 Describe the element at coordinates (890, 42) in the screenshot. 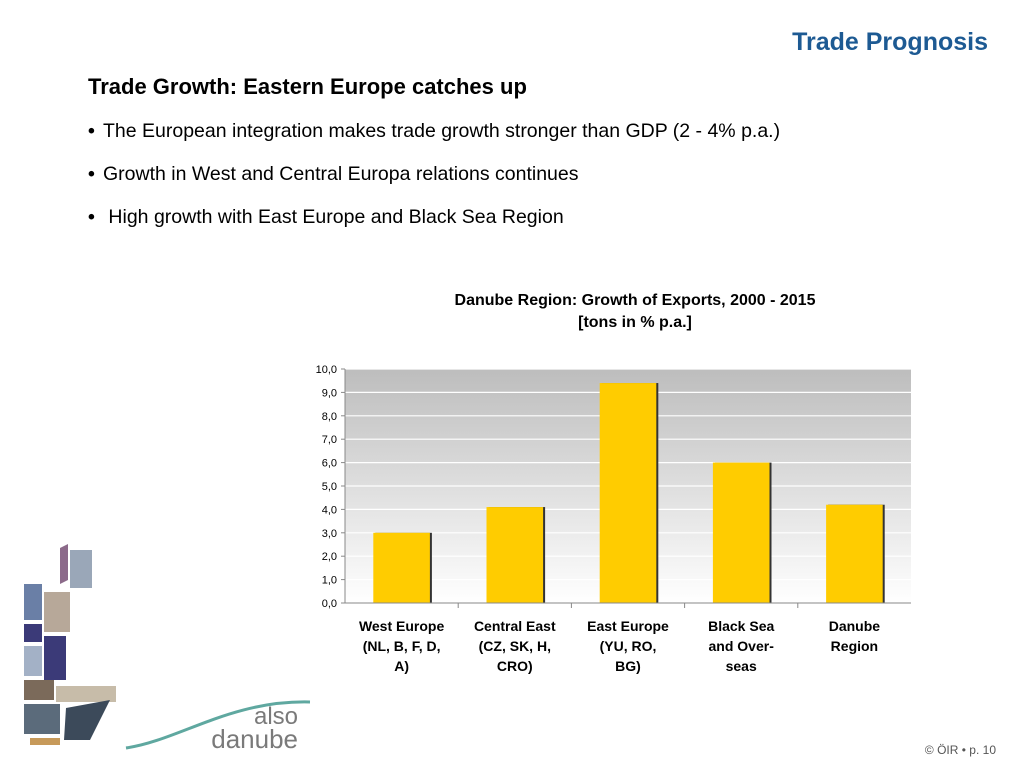

I see `slide-title: Trade Prognosis` at that location.